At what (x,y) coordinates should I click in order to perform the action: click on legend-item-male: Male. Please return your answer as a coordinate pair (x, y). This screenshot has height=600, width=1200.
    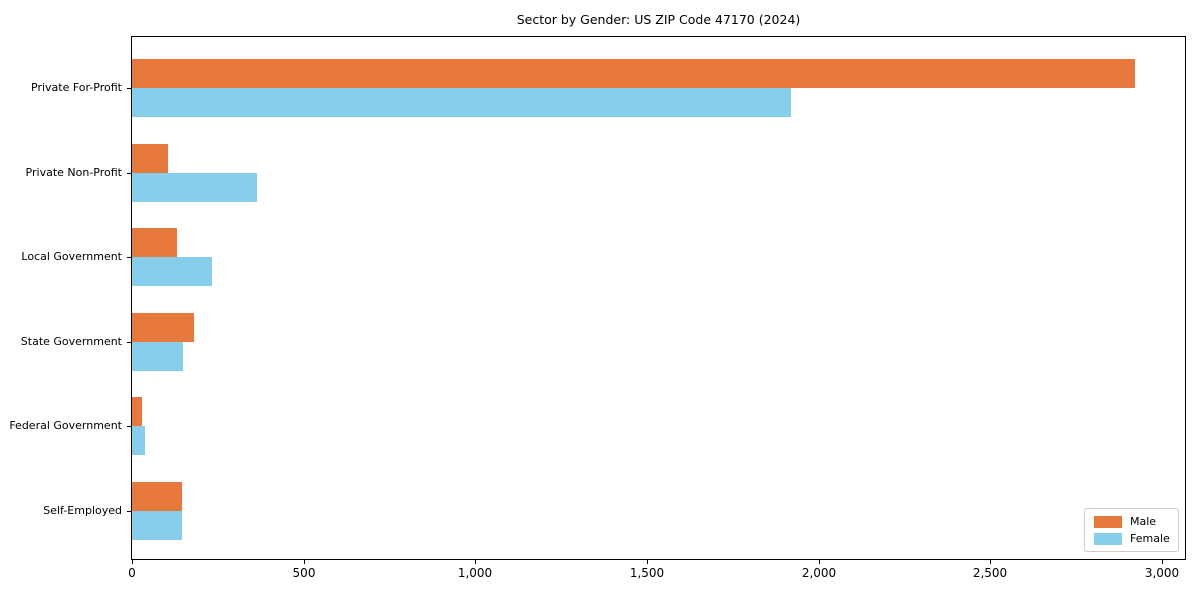
    Looking at the image, I should click on (1132, 521).